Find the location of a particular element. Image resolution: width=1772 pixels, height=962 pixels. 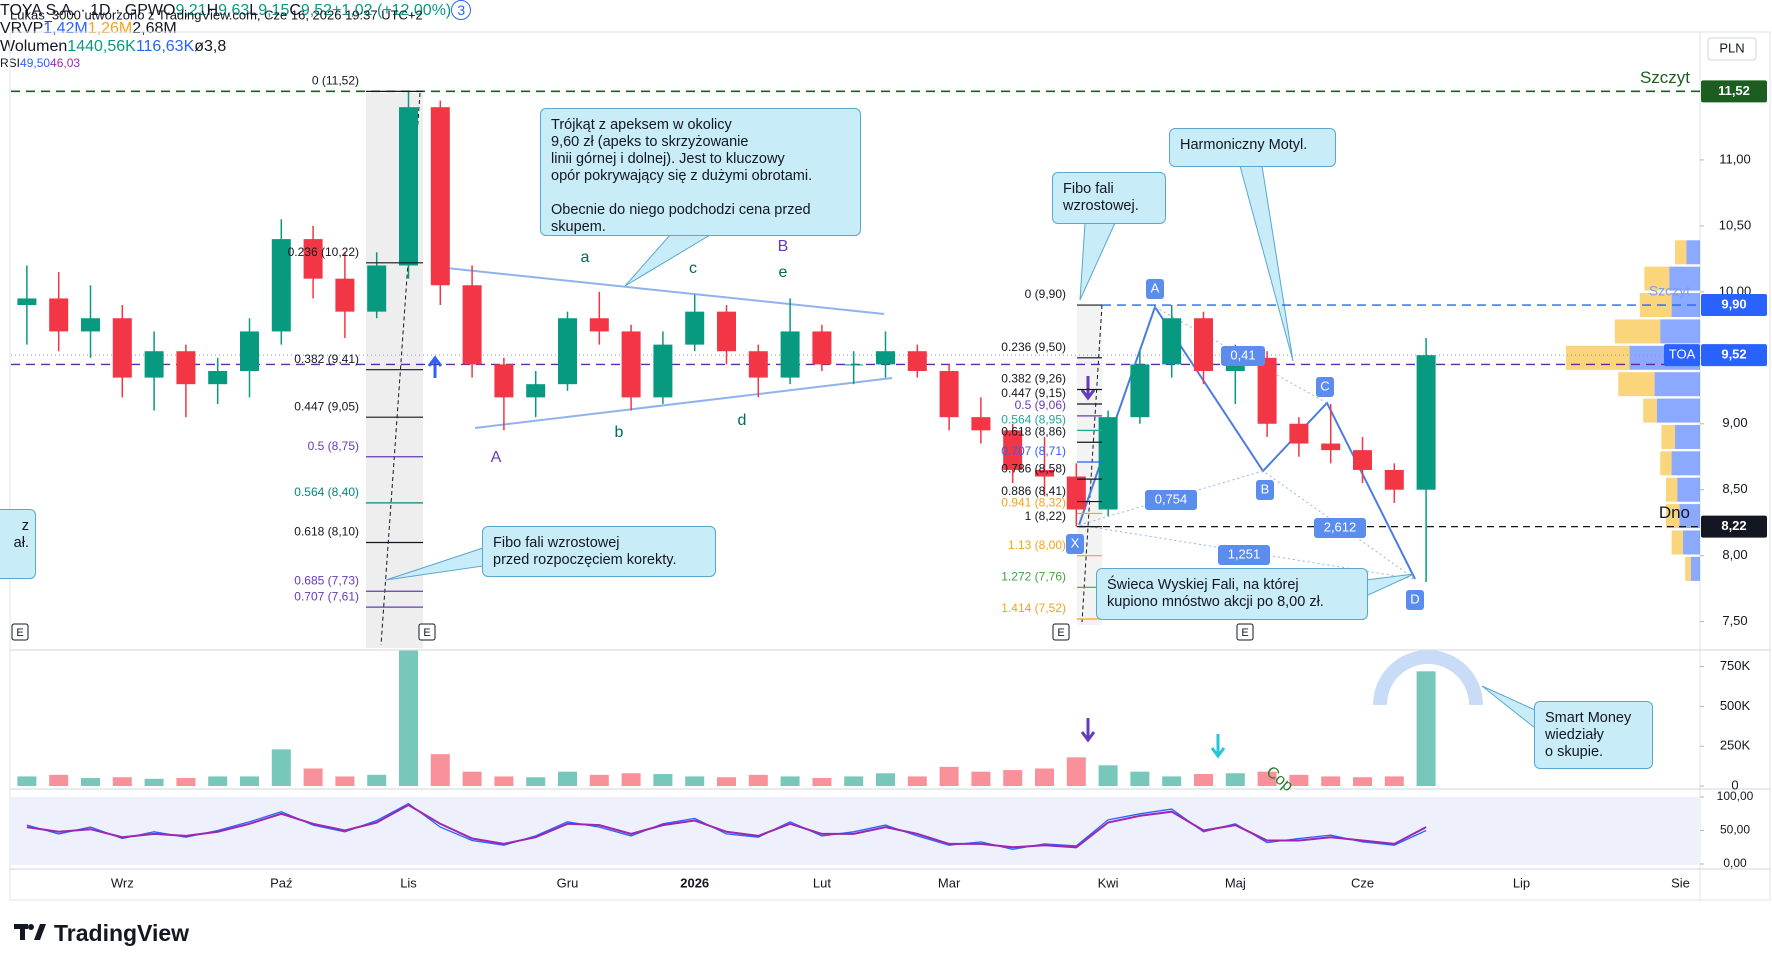

fib-label: 0.685 (7,73) is located at coordinates (326, 580).